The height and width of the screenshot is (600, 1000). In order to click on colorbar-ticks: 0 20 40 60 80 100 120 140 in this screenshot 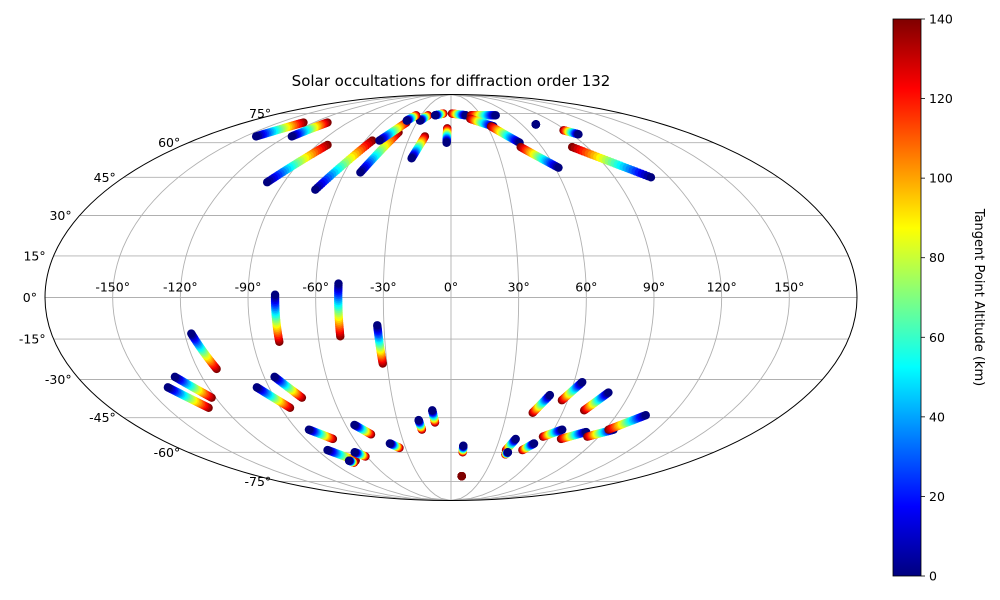, I will do `click(937, 298)`.